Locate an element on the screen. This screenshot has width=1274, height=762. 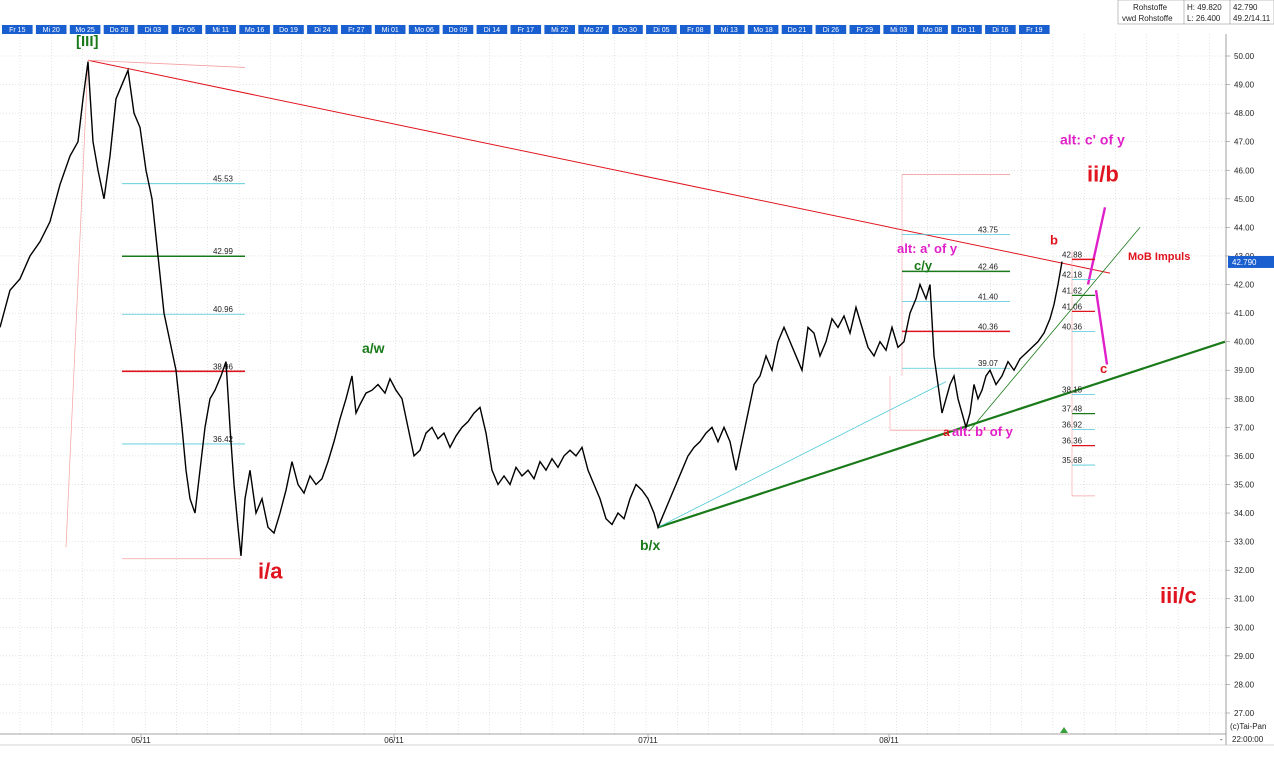
date-tab-label: Mo 18 is located at coordinates (763, 30).